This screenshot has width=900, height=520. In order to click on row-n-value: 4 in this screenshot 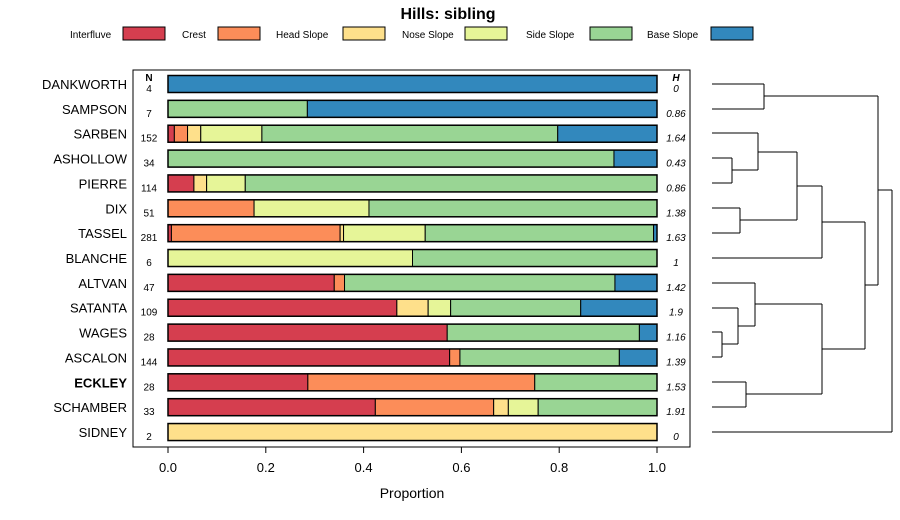, I will do `click(149, 89)`.